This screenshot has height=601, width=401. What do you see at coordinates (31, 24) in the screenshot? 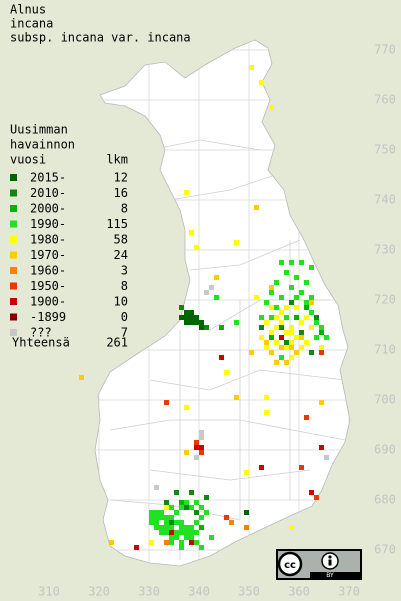
I see `title: incana` at bounding box center [31, 24].